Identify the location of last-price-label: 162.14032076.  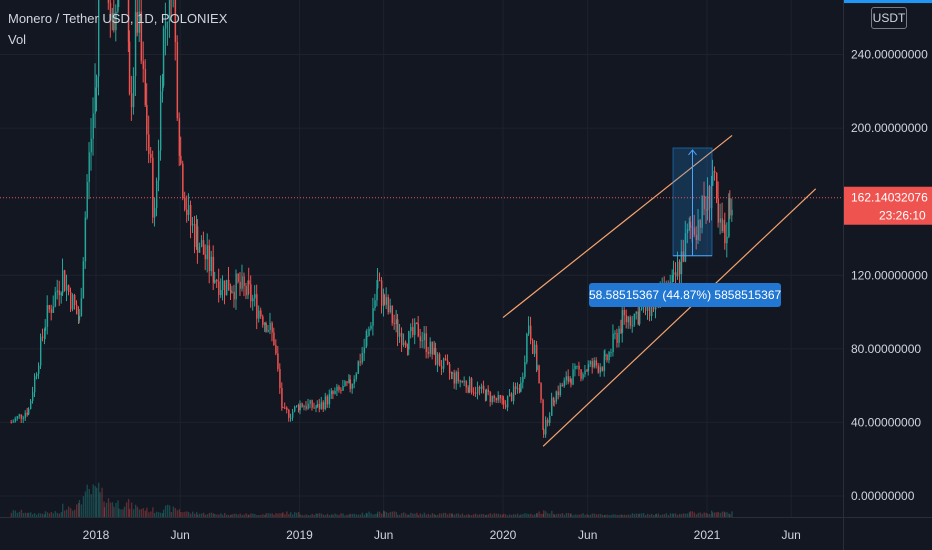
(889, 198).